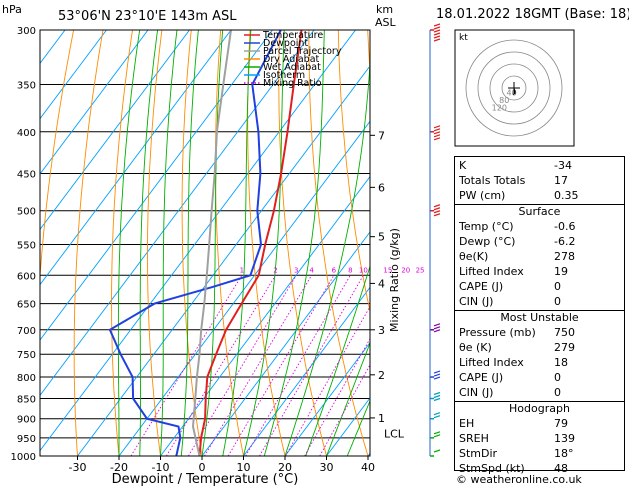 Image resolution: width=629 pixels, height=486 pixels. What do you see at coordinates (513, 468) in the screenshot?
I see `hodo-row: StmSpd (kt) 48` at bounding box center [513, 468].